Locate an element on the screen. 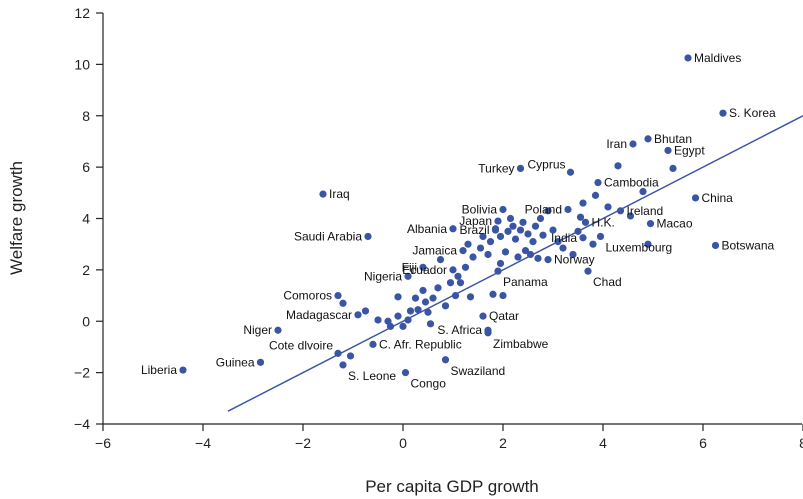  point-label: Cambodia is located at coordinates (631, 183).